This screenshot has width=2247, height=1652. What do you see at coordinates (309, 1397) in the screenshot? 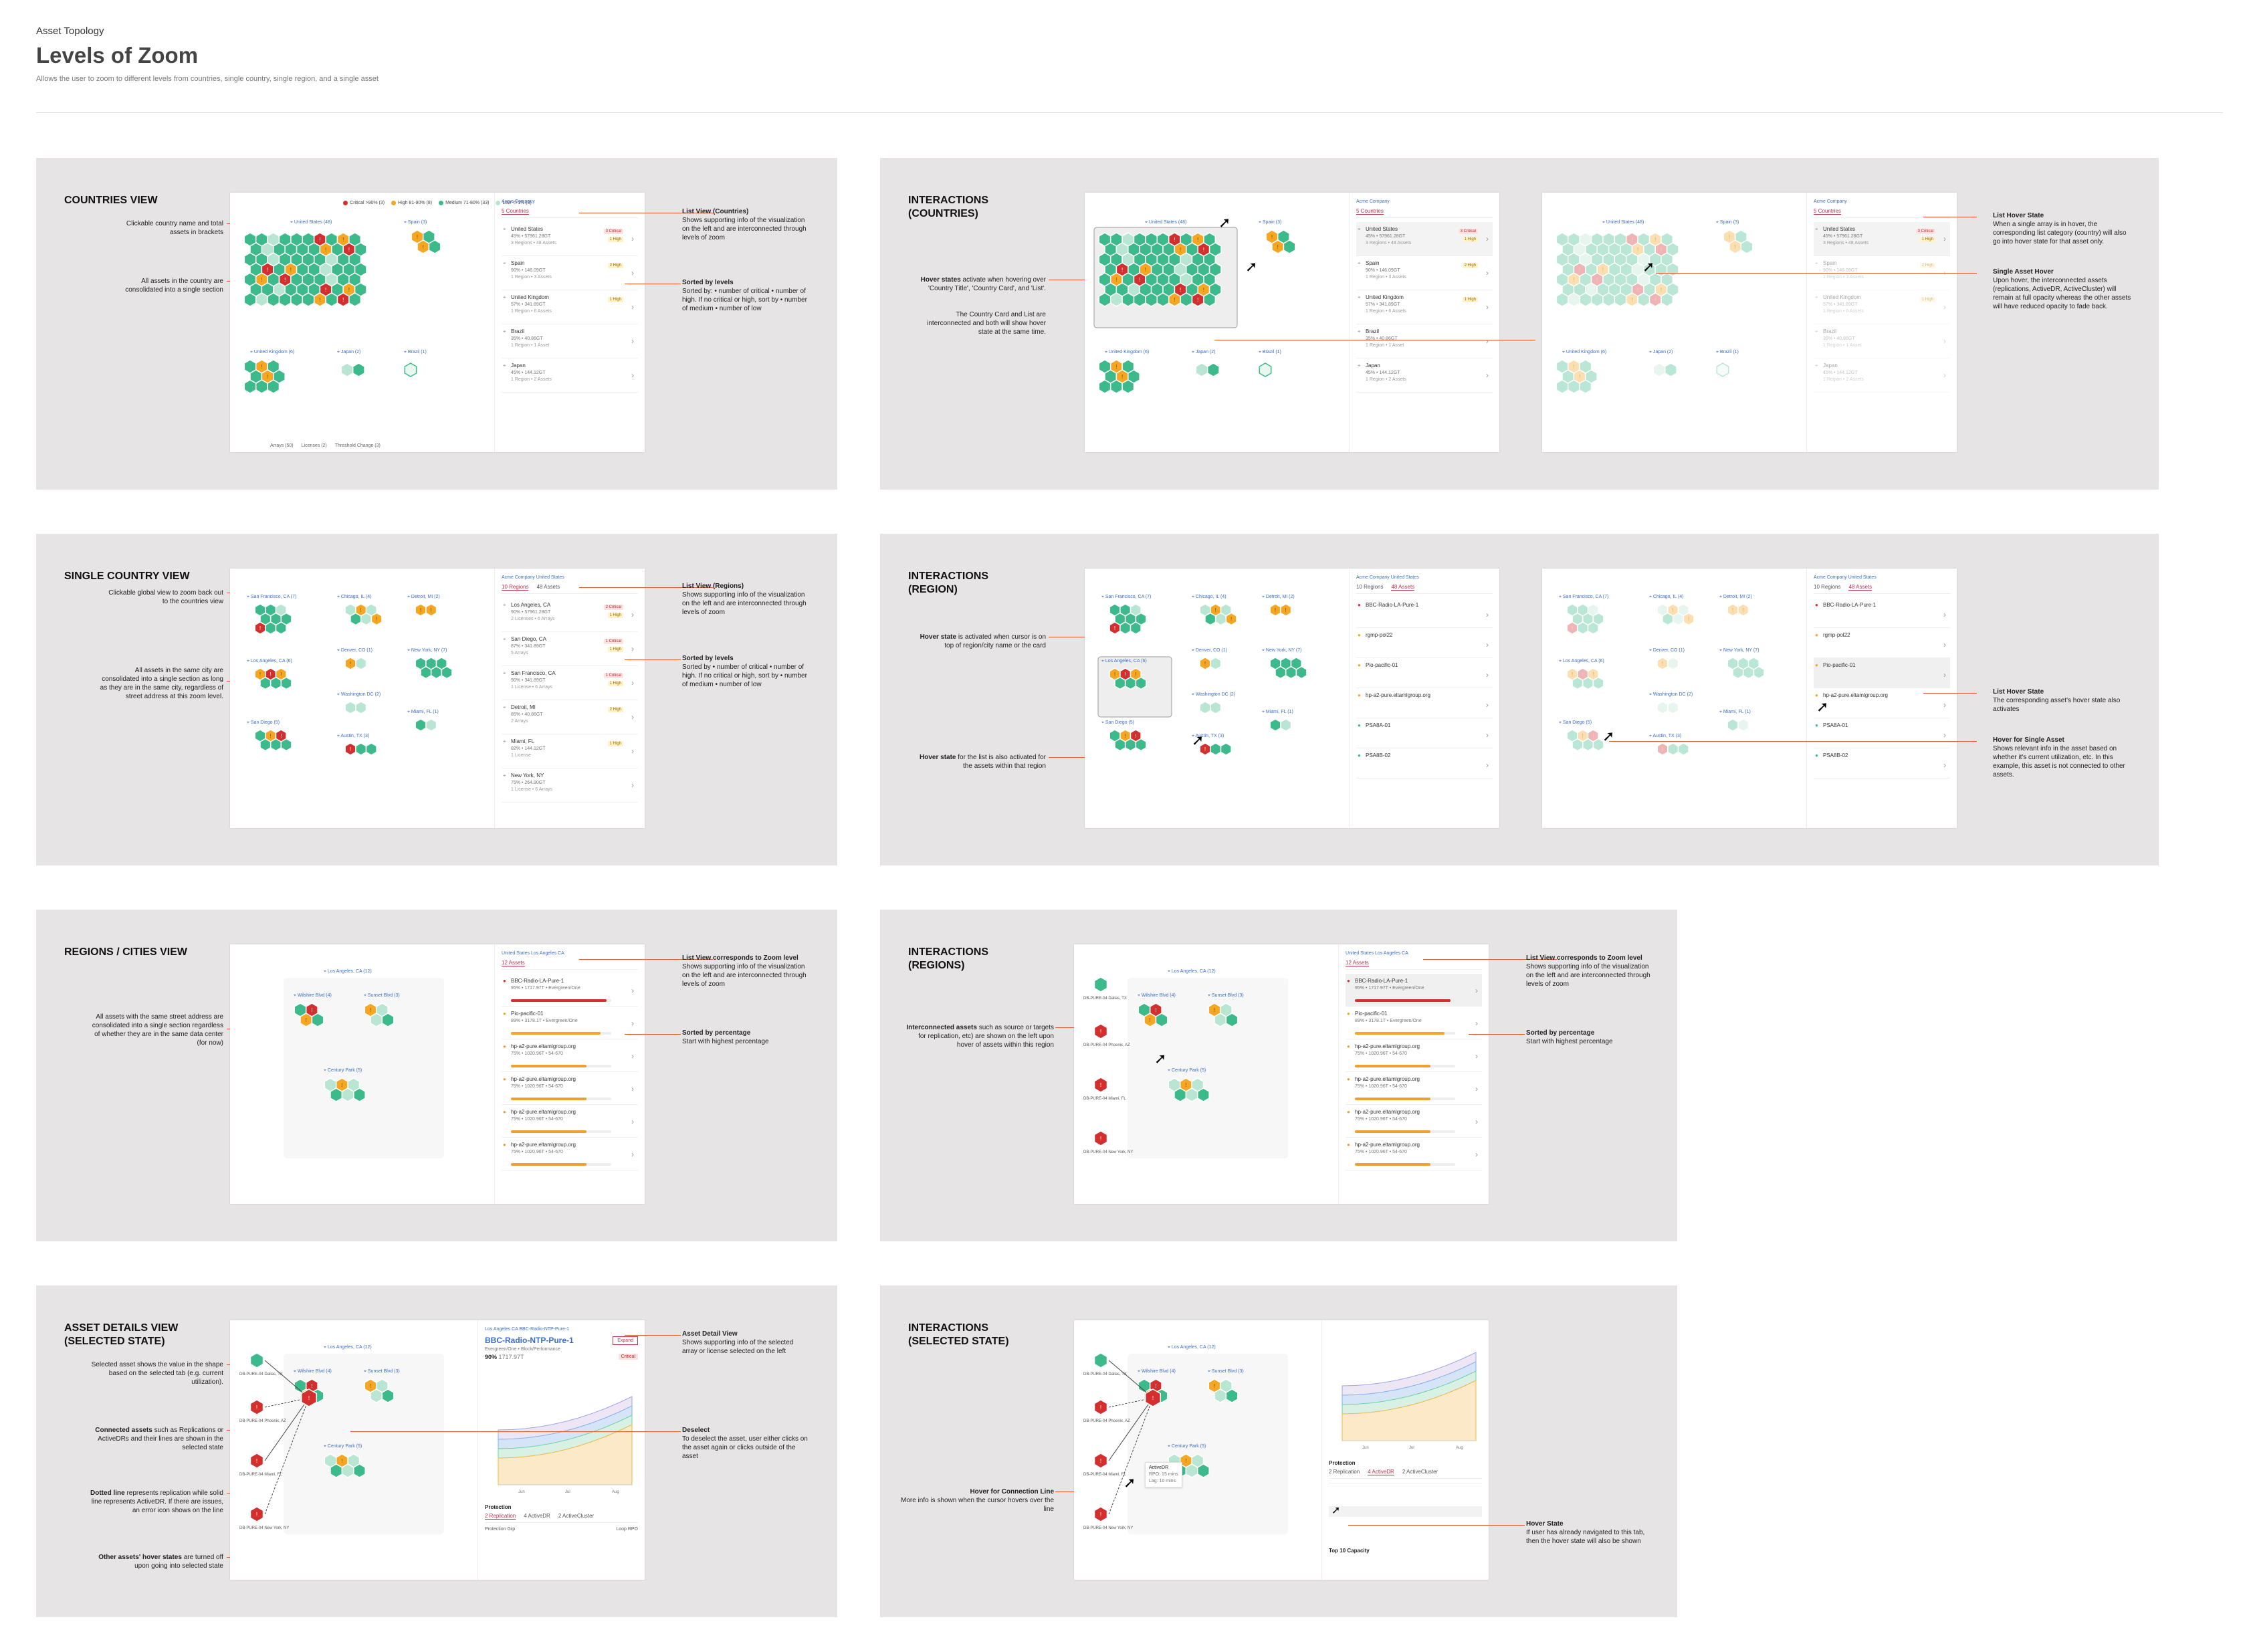
I see `selected-asset-hex` at bounding box center [309, 1397].